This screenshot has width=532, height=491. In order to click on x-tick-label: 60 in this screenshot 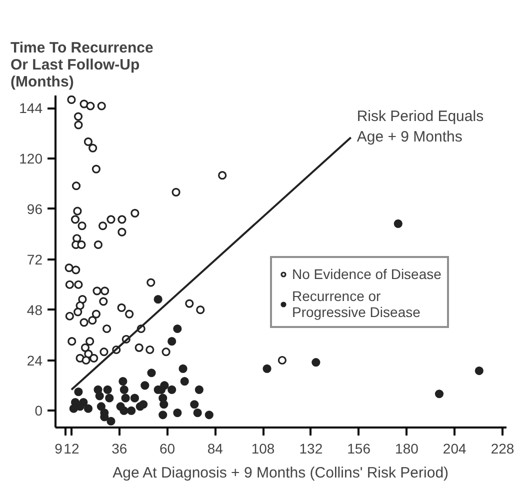, I will do `click(167, 448)`.